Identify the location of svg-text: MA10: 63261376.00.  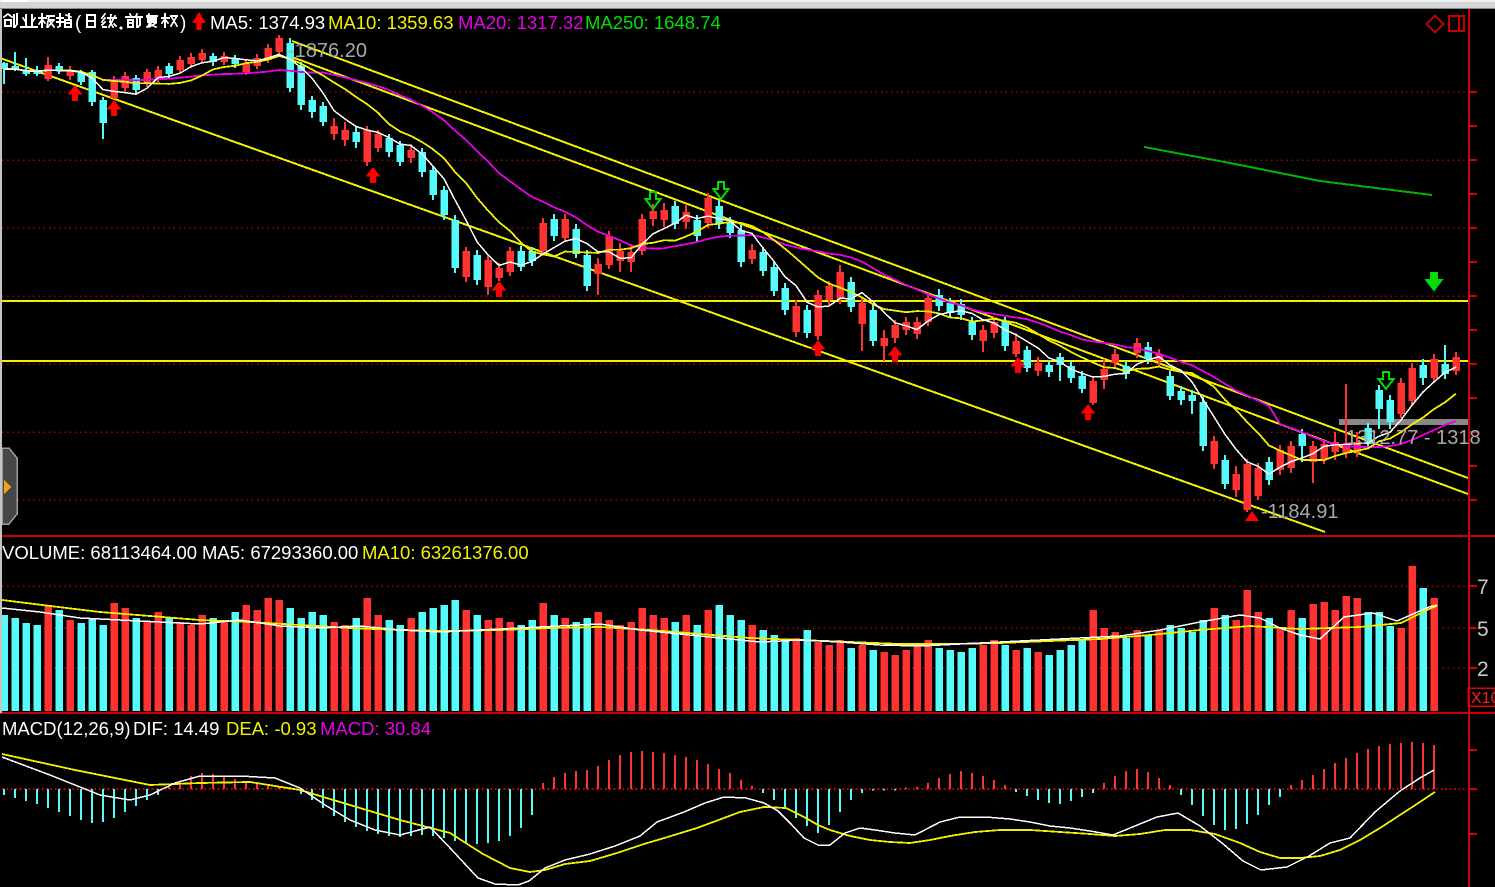
(445, 552).